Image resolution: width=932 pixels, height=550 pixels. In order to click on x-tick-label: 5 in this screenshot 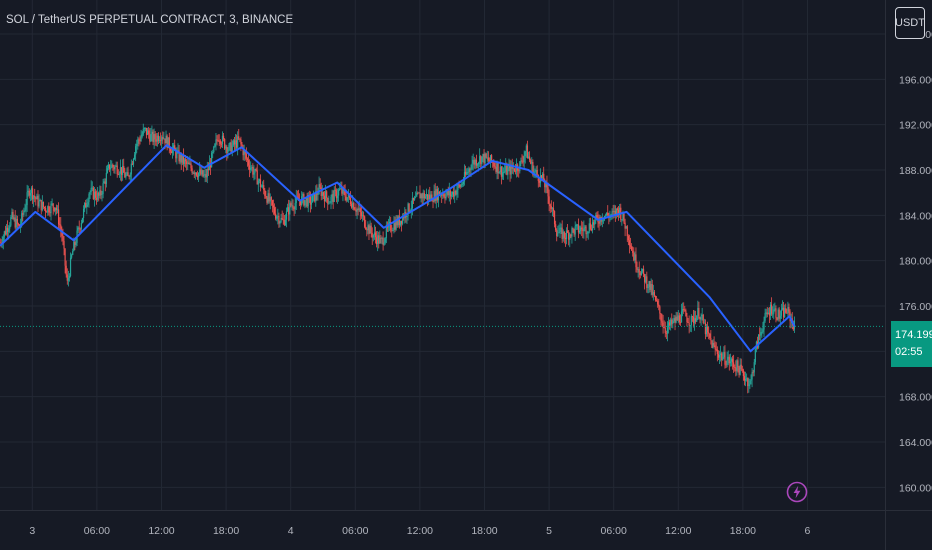, I will do `click(549, 531)`.